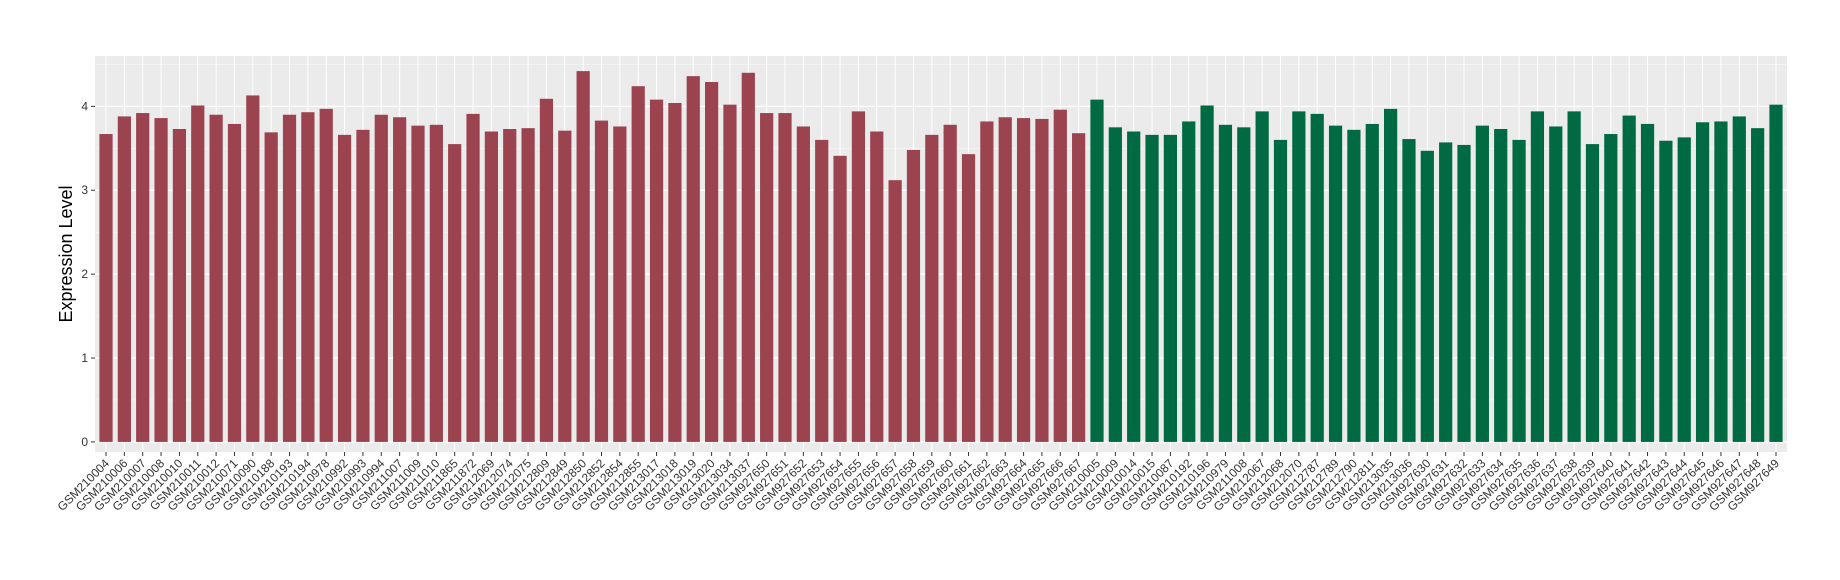  Describe the element at coordinates (84, 442) in the screenshot. I see `y-tick-label: 0` at that location.